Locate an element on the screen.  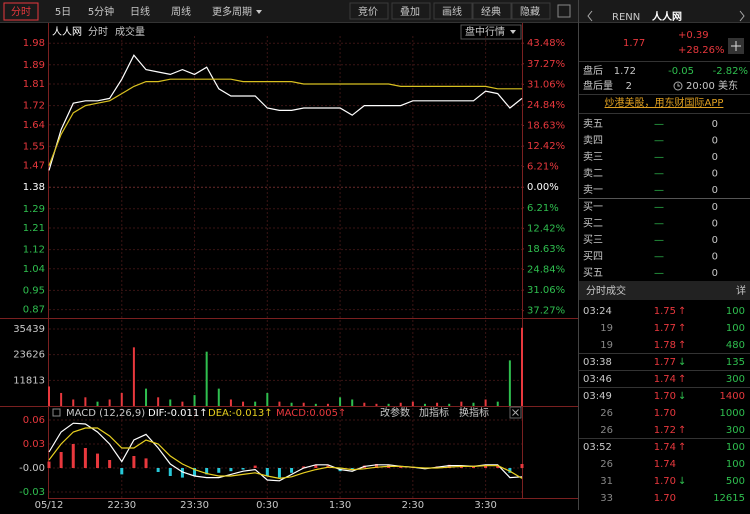
tab: 分时 is located at coordinates (21, 12).